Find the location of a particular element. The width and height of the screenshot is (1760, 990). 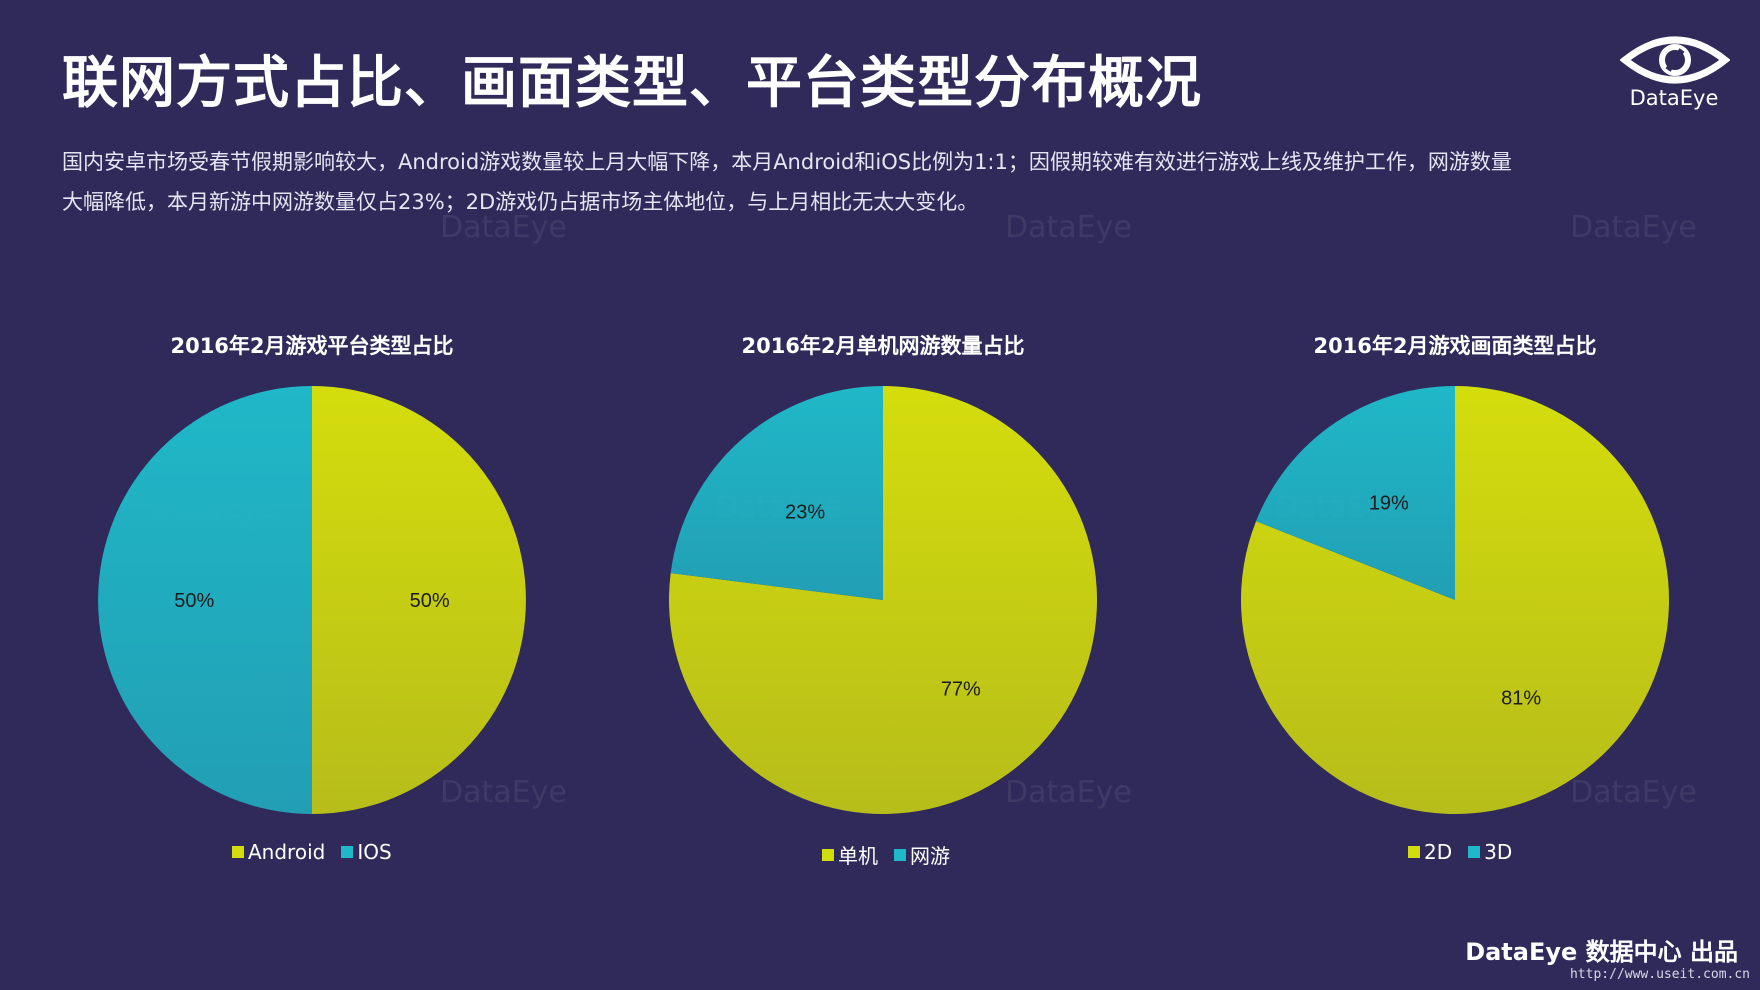

logo-text: DataEye is located at coordinates (1674, 98).